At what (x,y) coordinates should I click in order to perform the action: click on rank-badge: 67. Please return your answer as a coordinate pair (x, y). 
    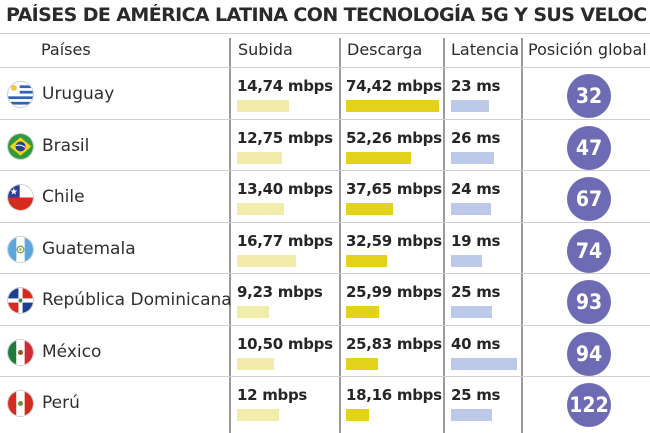
    Looking at the image, I should click on (589, 199).